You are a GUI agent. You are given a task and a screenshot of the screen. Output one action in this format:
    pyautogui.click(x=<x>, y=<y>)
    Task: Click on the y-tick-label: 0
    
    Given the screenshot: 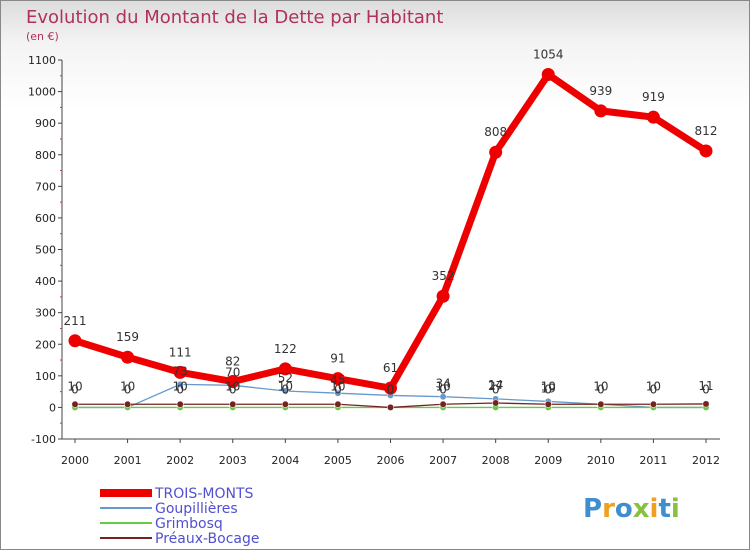 What is the action you would take?
    pyautogui.click(x=52, y=407)
    